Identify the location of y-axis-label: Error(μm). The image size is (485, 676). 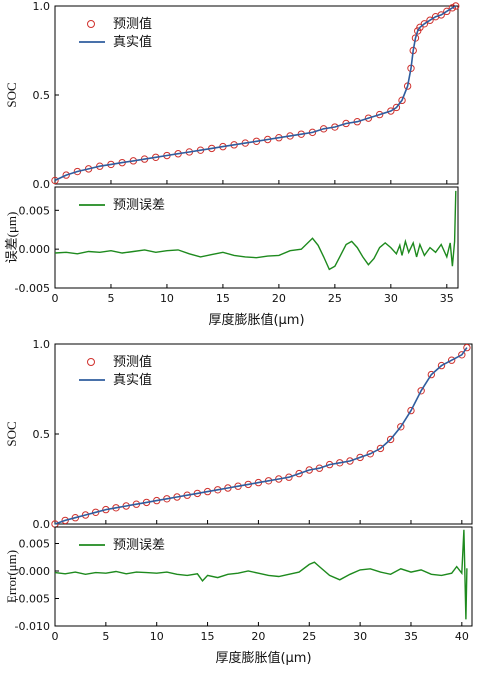
(11, 576).